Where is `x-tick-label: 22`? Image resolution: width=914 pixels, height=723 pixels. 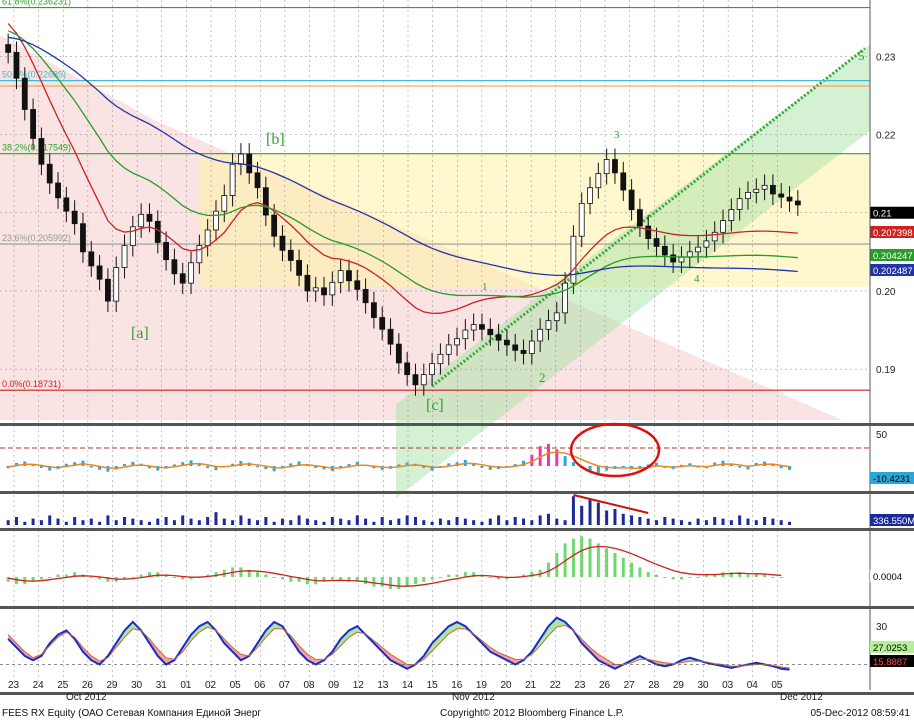 x-tick-label: 22 is located at coordinates (556, 685).